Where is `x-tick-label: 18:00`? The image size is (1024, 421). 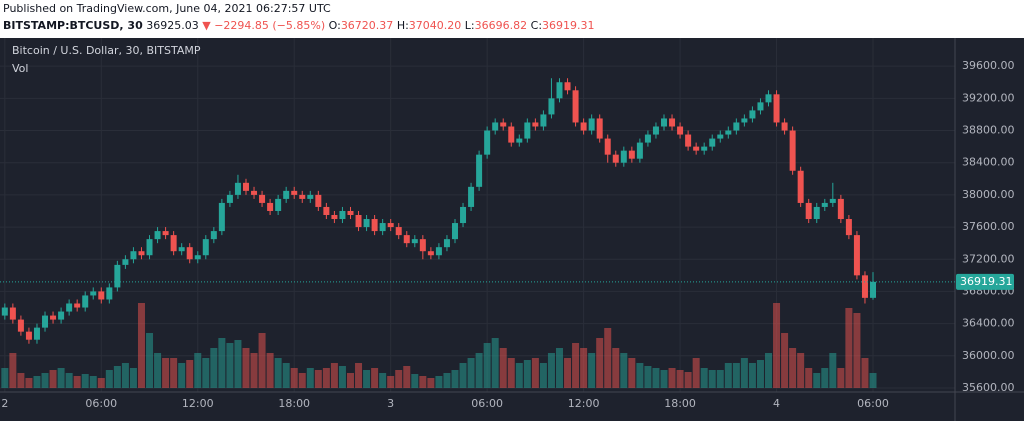 x-tick-label: 18:00 is located at coordinates (294, 403).